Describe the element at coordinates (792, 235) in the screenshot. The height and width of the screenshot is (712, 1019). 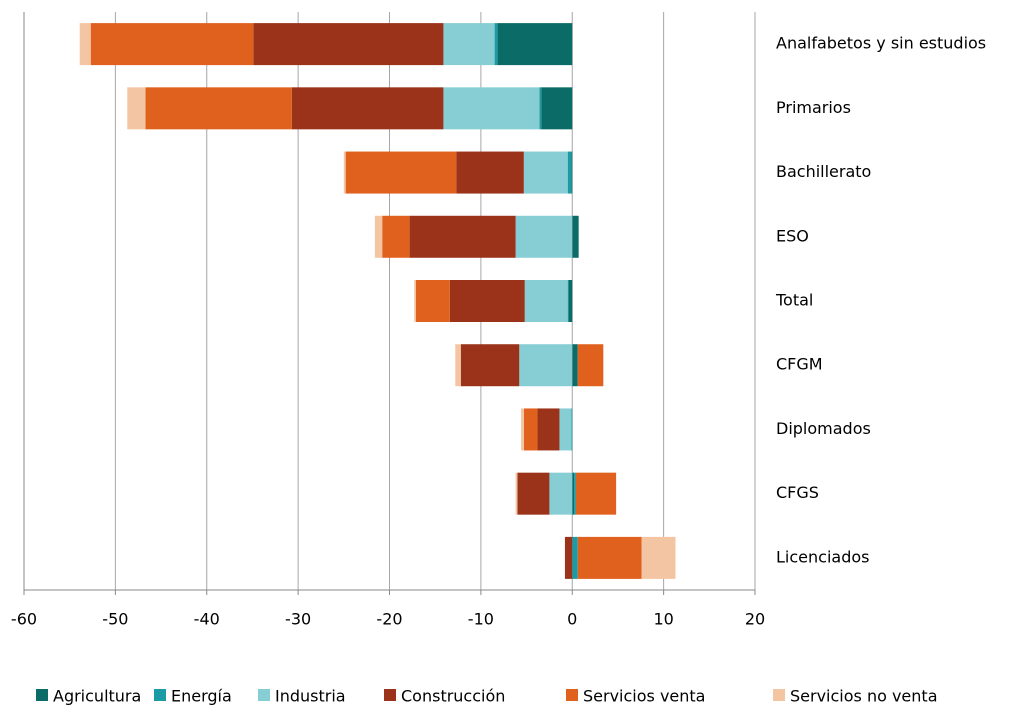
I see `category-label: ESO` at that location.